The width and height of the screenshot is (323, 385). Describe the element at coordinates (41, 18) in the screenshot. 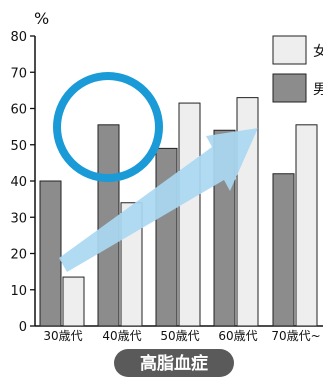

I see `y-unit-label: %` at that location.